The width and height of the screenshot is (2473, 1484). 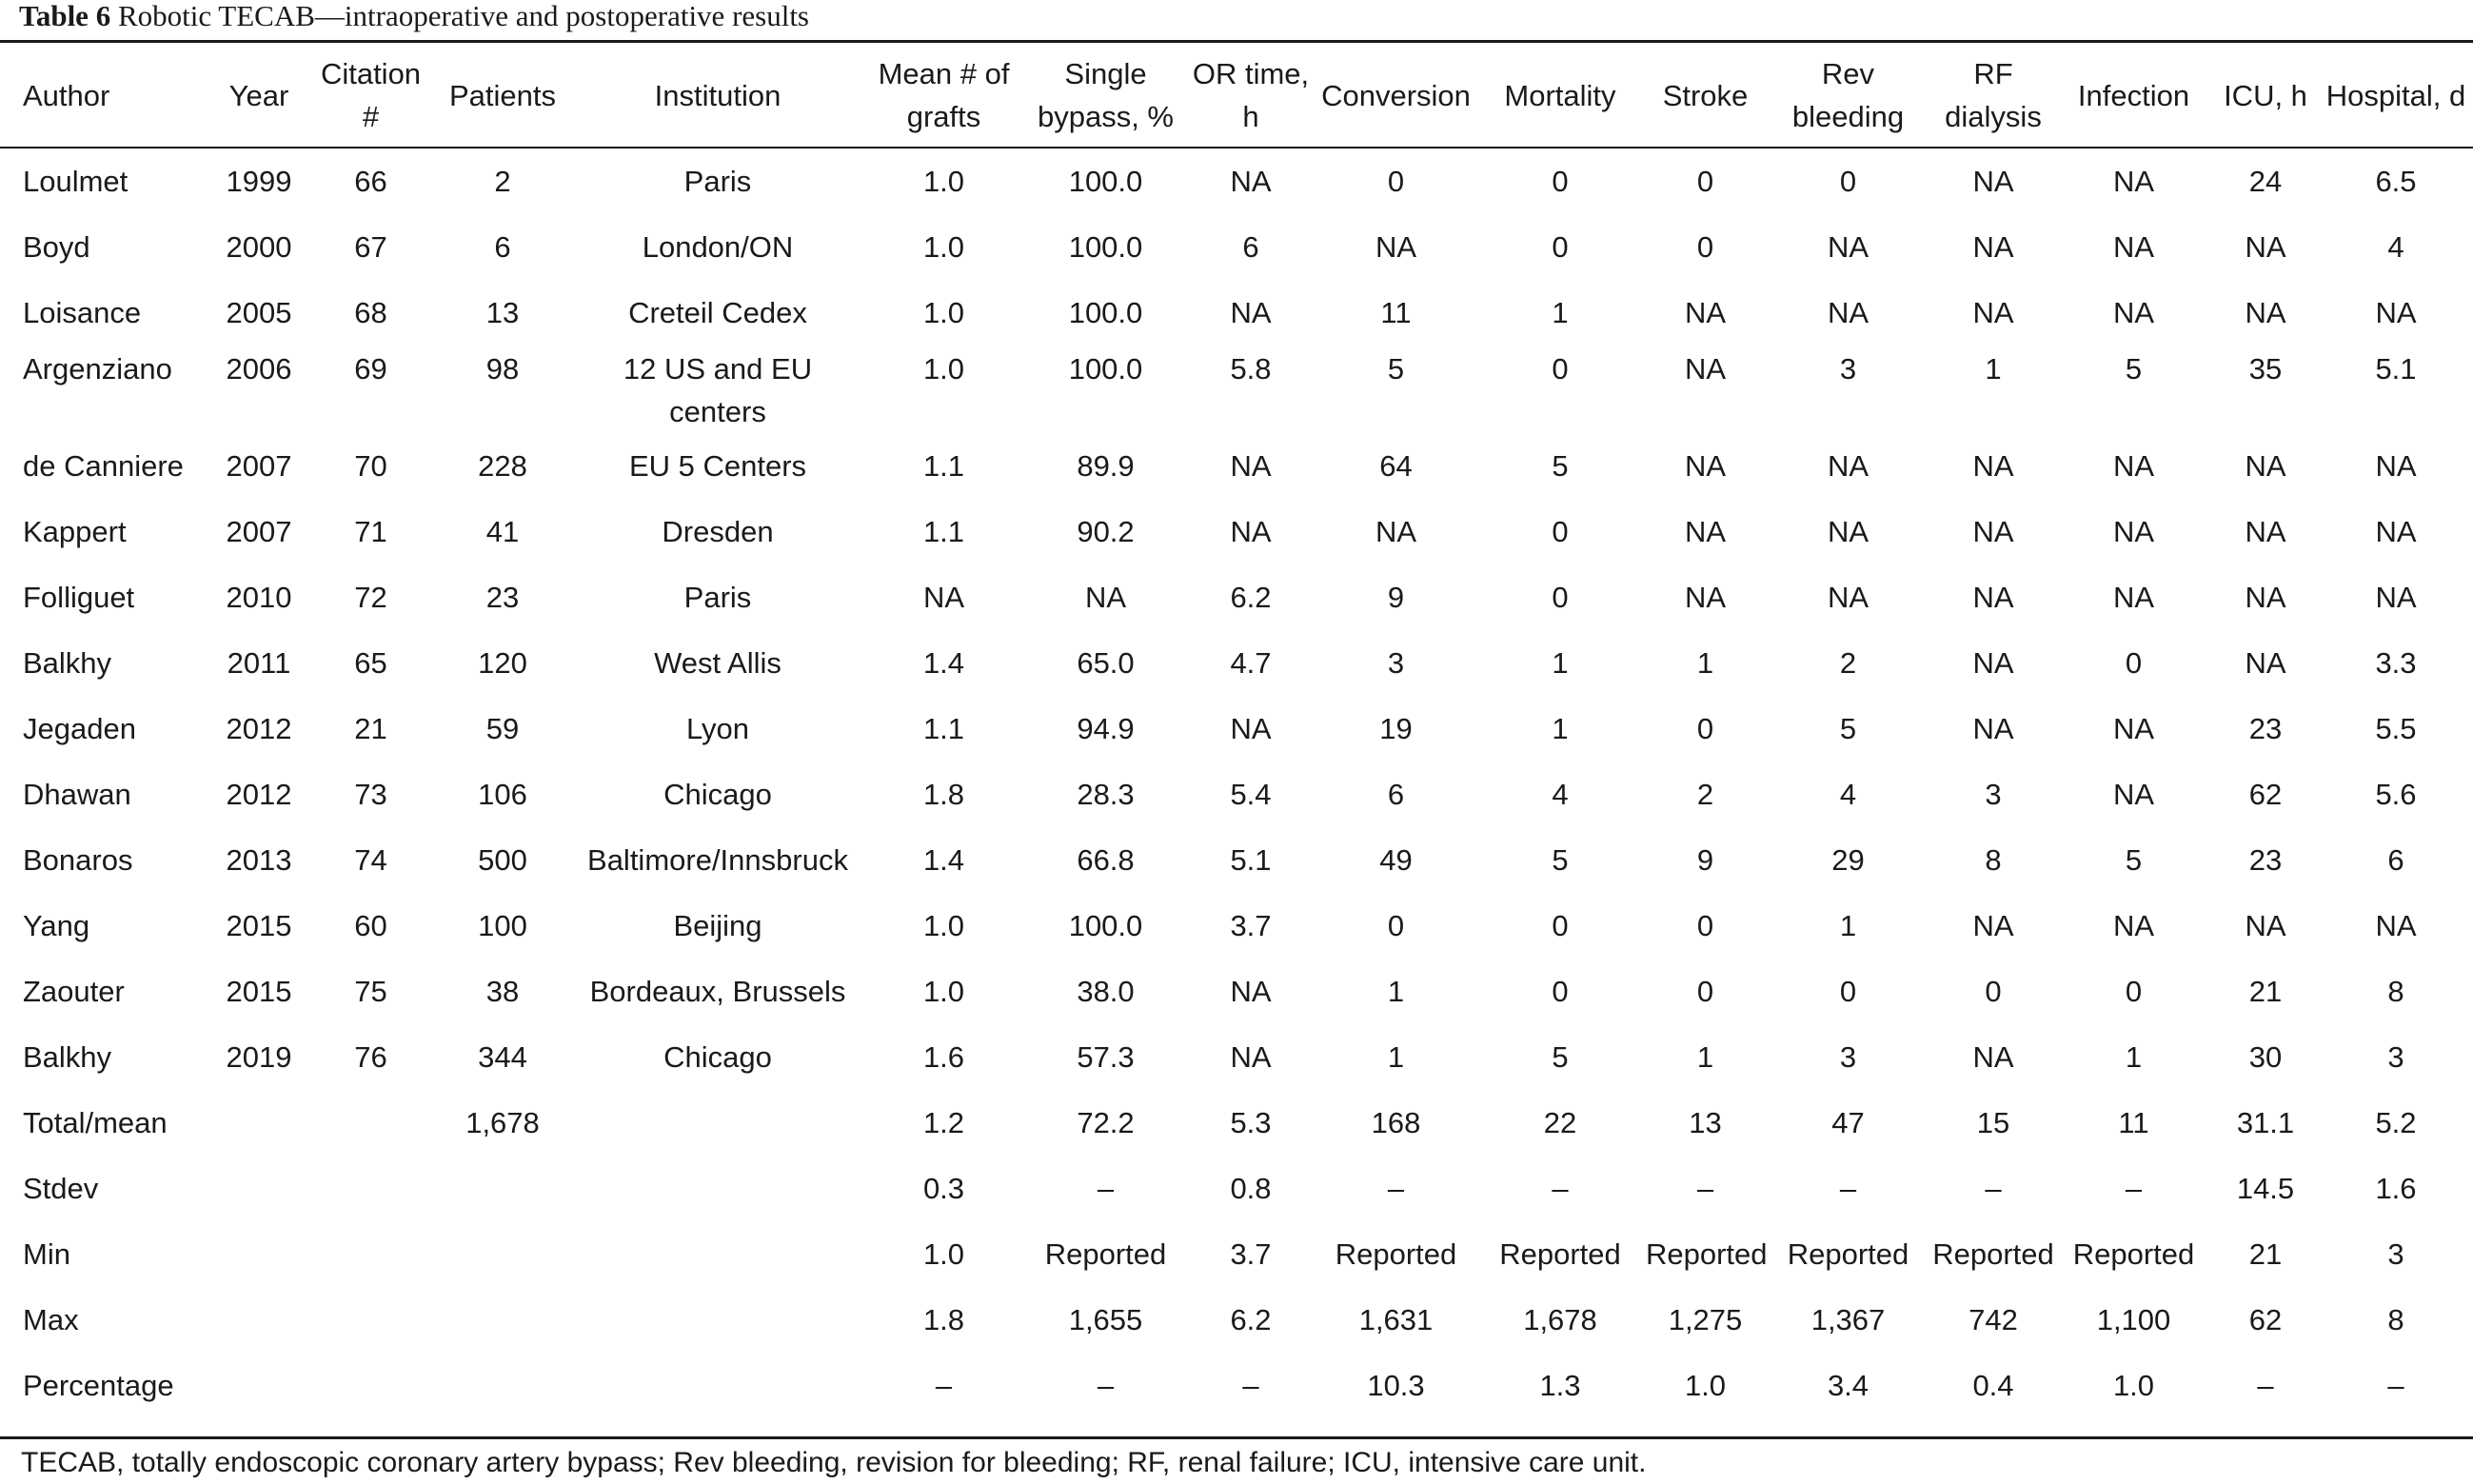 I want to click on row-label-cell: Max, so click(x=51, y=1320).